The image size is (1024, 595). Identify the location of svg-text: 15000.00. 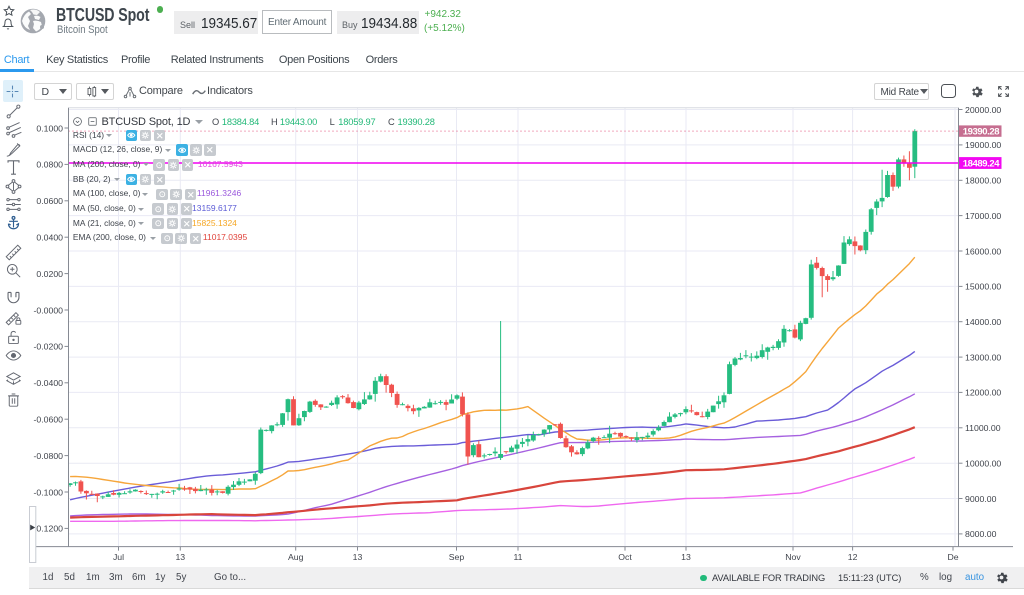
(983, 287).